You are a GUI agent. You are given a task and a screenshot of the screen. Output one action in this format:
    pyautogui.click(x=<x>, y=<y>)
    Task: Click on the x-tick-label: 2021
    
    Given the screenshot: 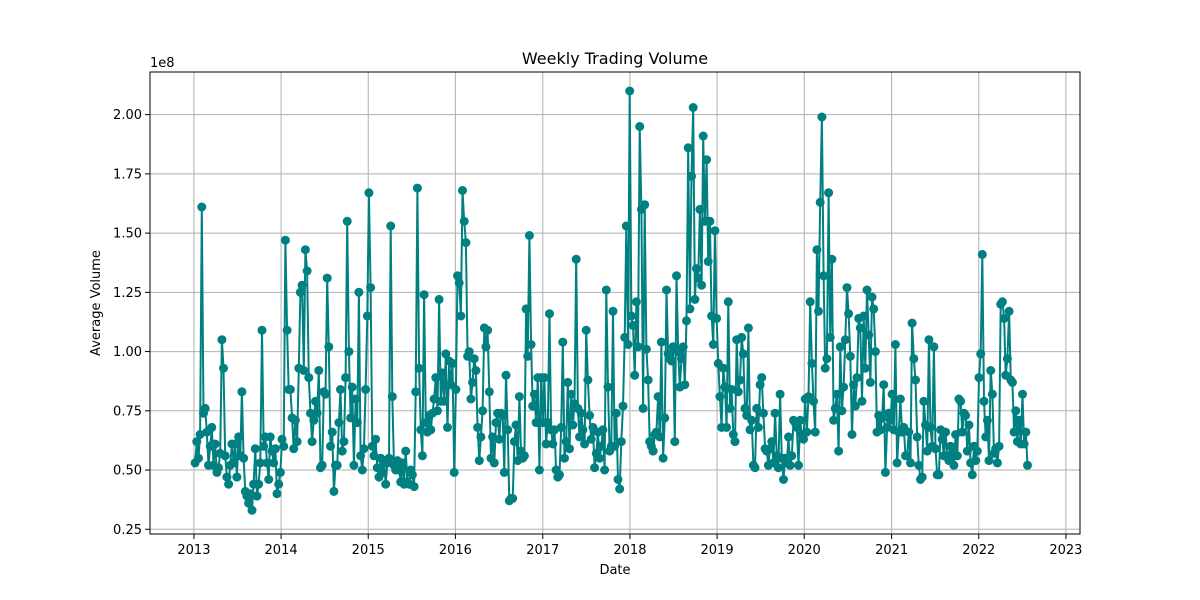 What is the action you would take?
    pyautogui.click(x=891, y=550)
    